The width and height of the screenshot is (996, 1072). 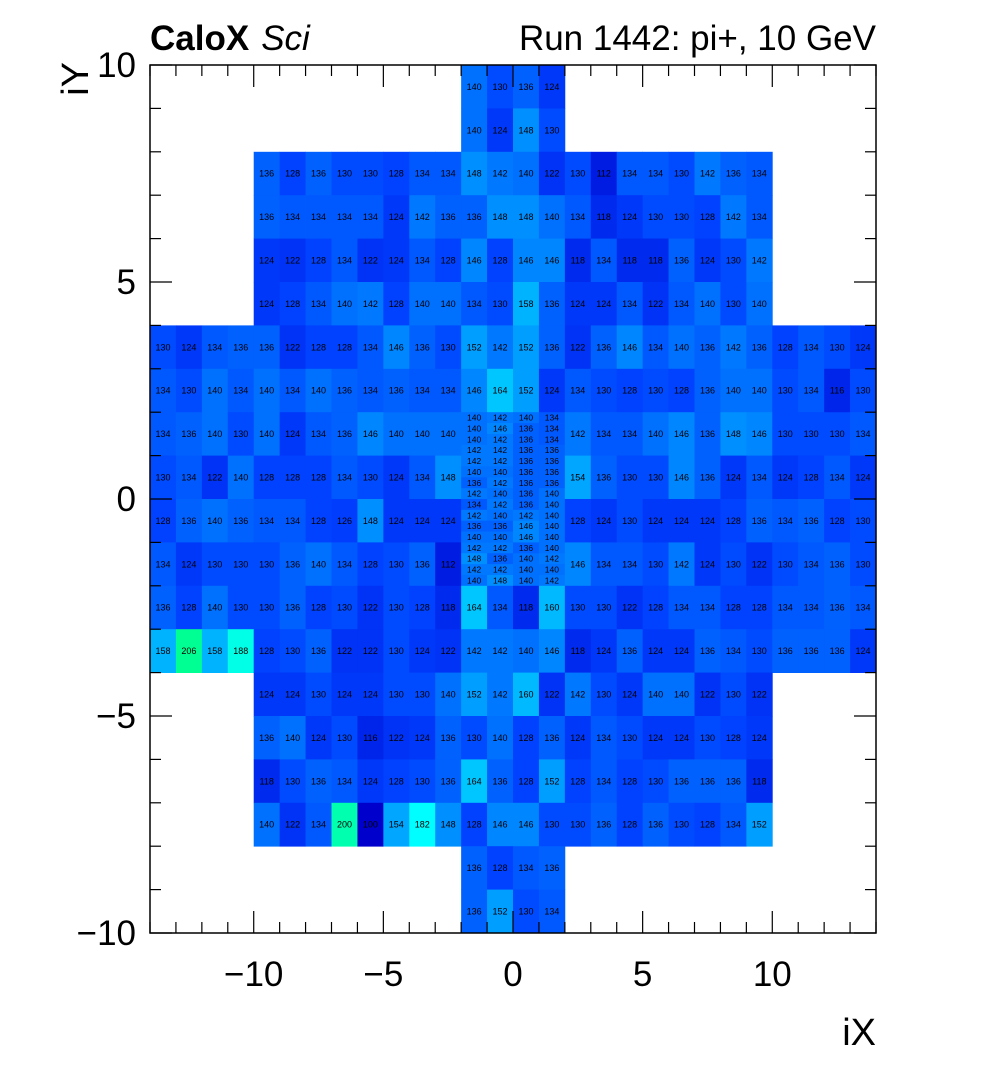 What do you see at coordinates (512, 974) in the screenshot?
I see `x-tick-label: 0` at bounding box center [512, 974].